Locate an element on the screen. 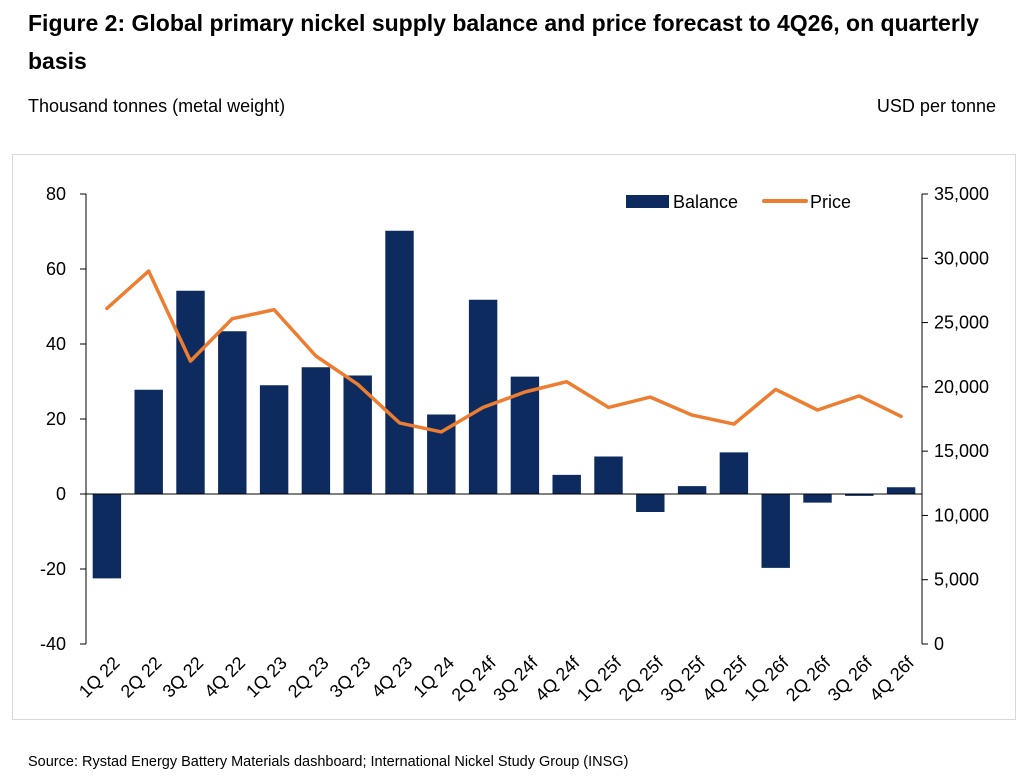 The width and height of the screenshot is (1024, 778). category-label: 2Q 23 is located at coordinates (308, 677).